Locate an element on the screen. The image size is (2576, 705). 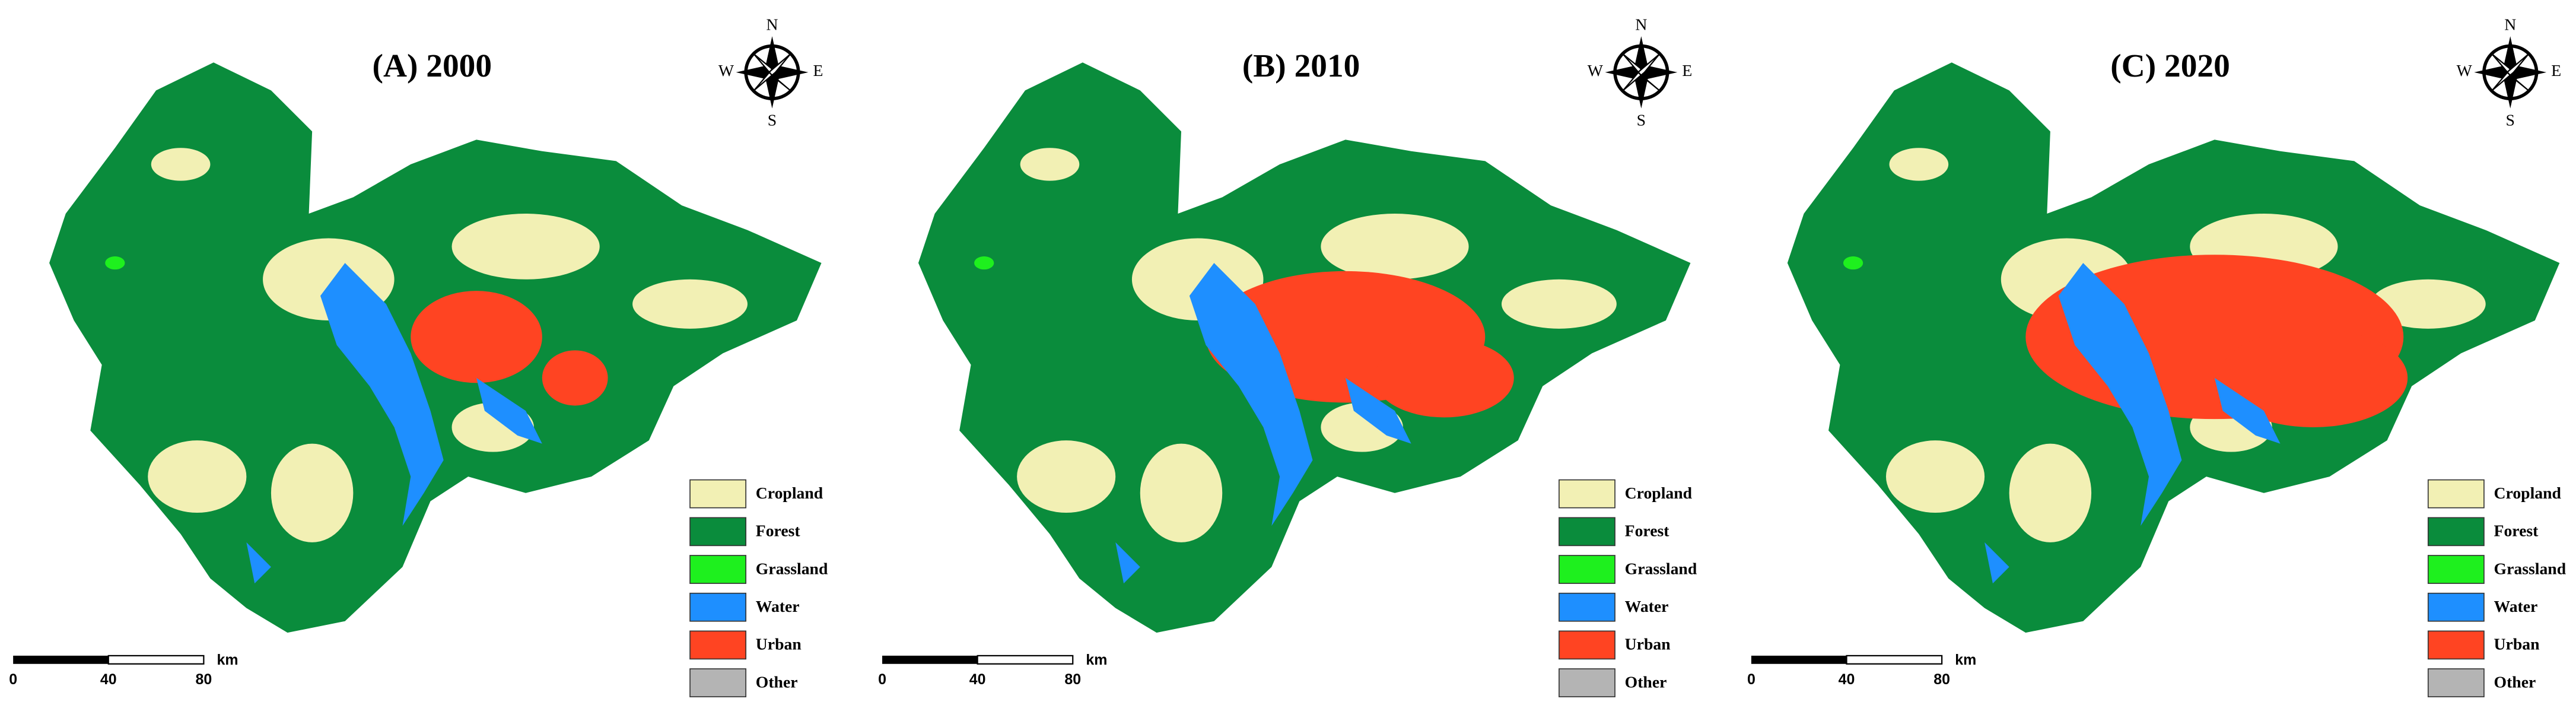
panel-title: (C) 2020 is located at coordinates (2170, 65).